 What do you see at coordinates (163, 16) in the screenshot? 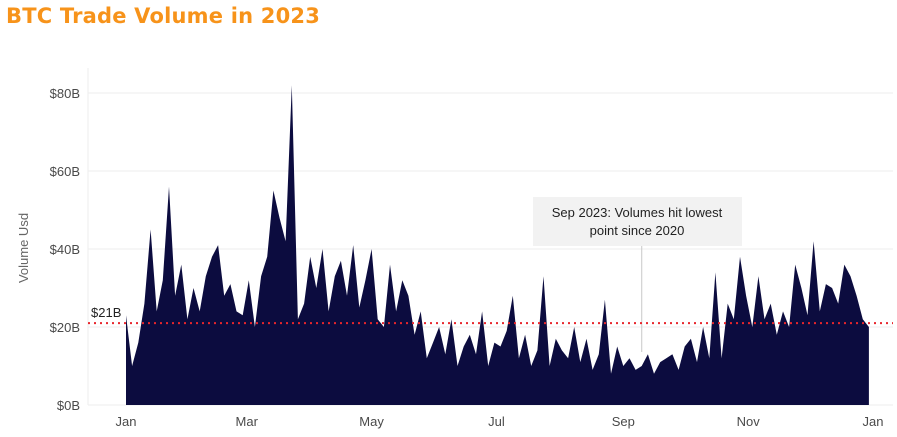
I see `chart-title: BTC Trade Volume in 2023` at bounding box center [163, 16].